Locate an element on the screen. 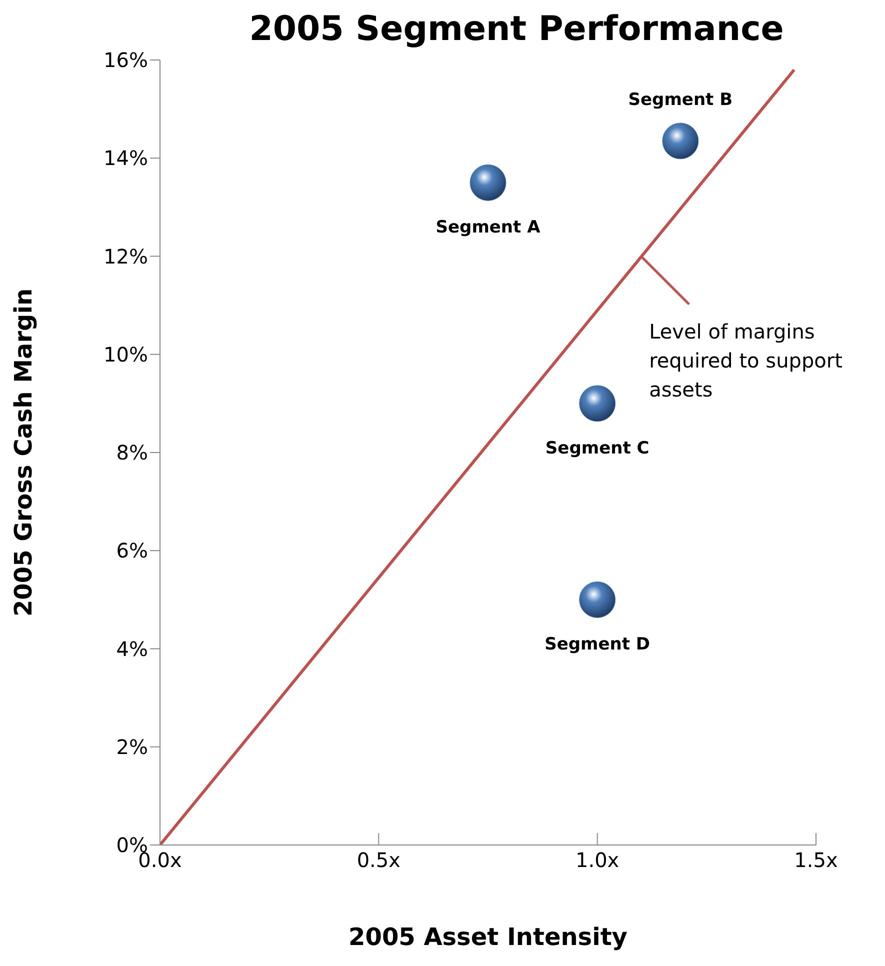  series-label: Segment C is located at coordinates (597, 448).